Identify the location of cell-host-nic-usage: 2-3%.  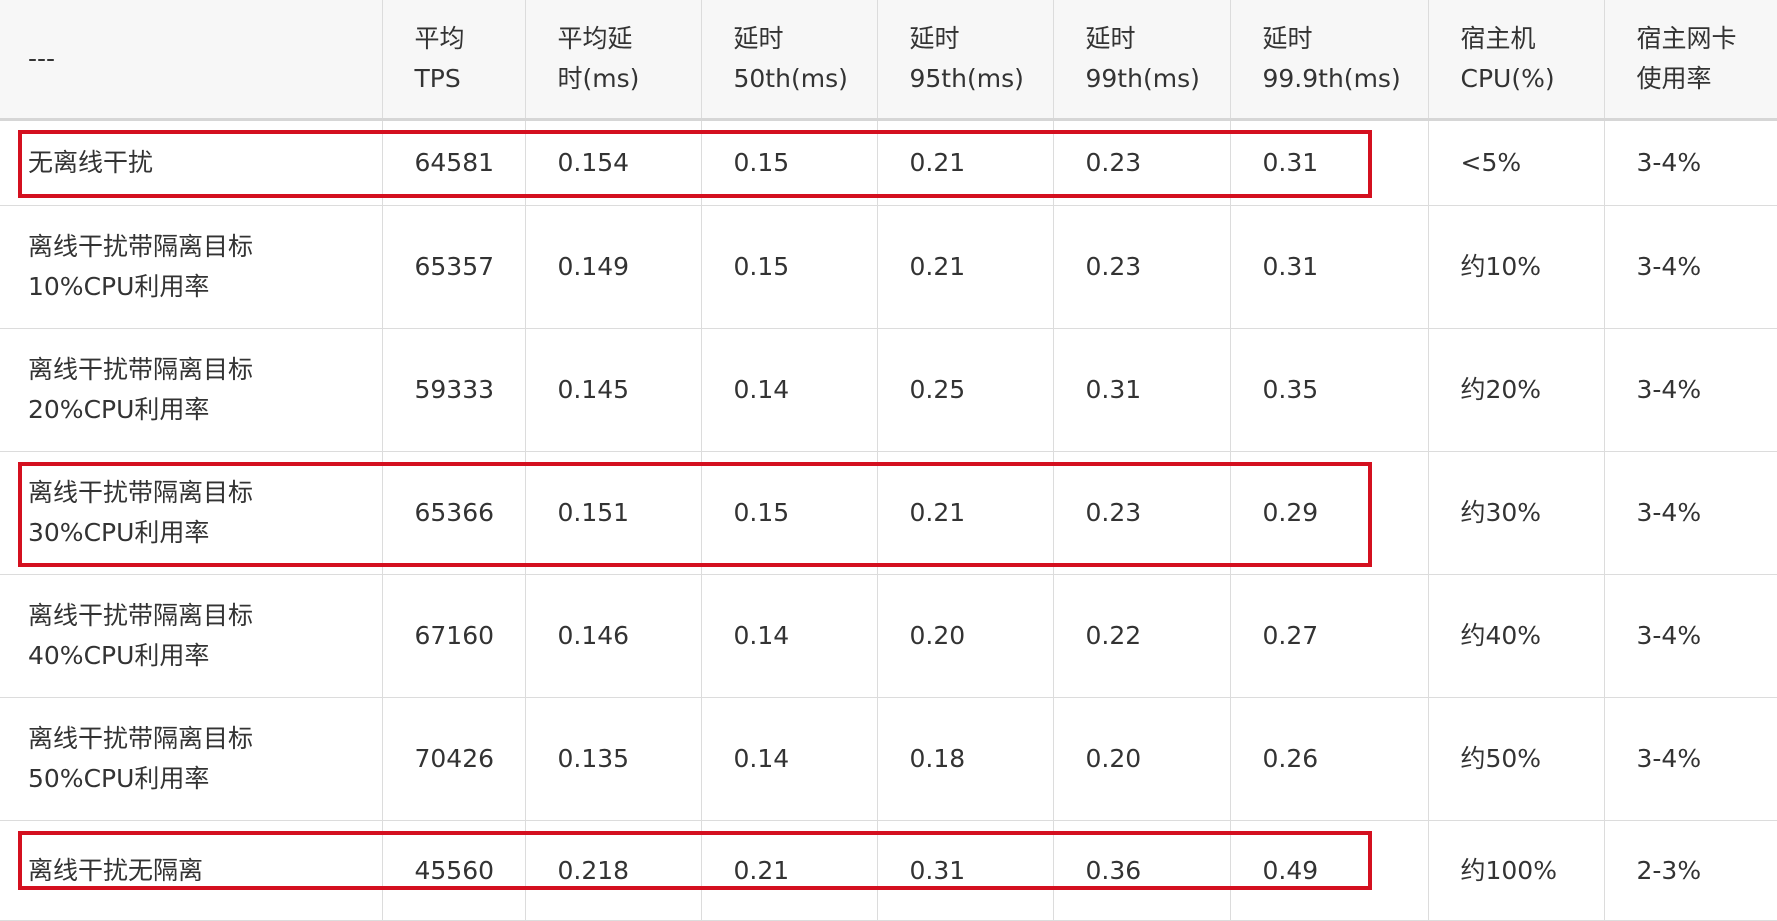
(1690, 871).